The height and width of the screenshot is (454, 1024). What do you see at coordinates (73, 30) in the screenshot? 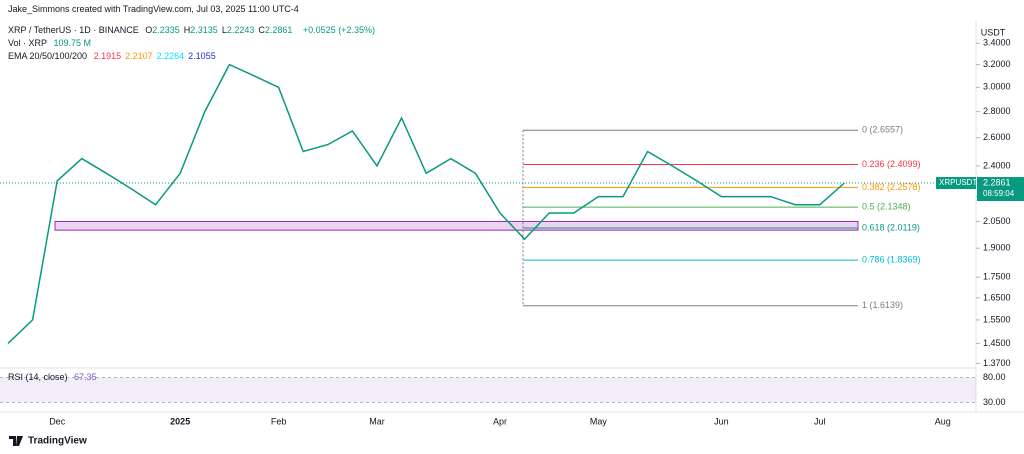
I see `symbol: XRP / TetherUS · 1D · BINANCE` at bounding box center [73, 30].